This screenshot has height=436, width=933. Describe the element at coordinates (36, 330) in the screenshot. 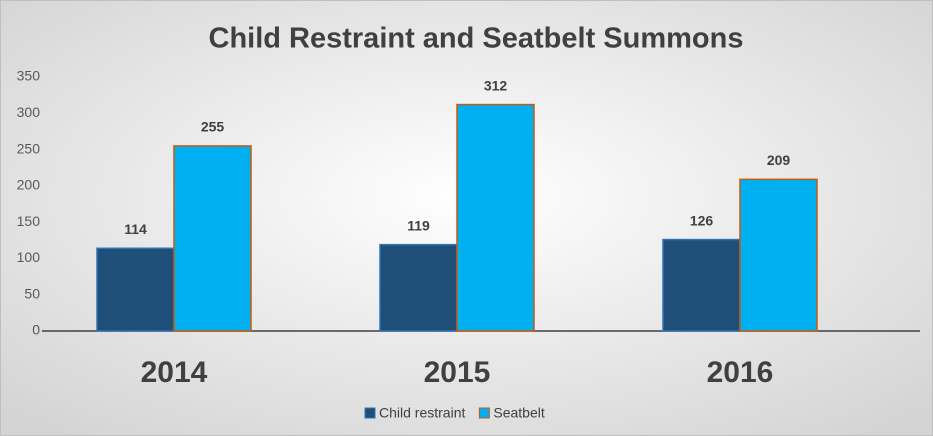

I see `y-tick-label: 0` at that location.